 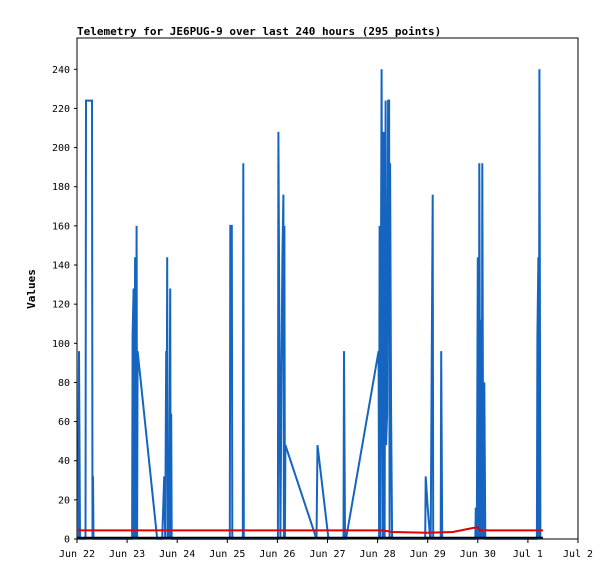 What do you see at coordinates (478, 554) in the screenshot?
I see `x-tick-label: Jun 30` at bounding box center [478, 554].